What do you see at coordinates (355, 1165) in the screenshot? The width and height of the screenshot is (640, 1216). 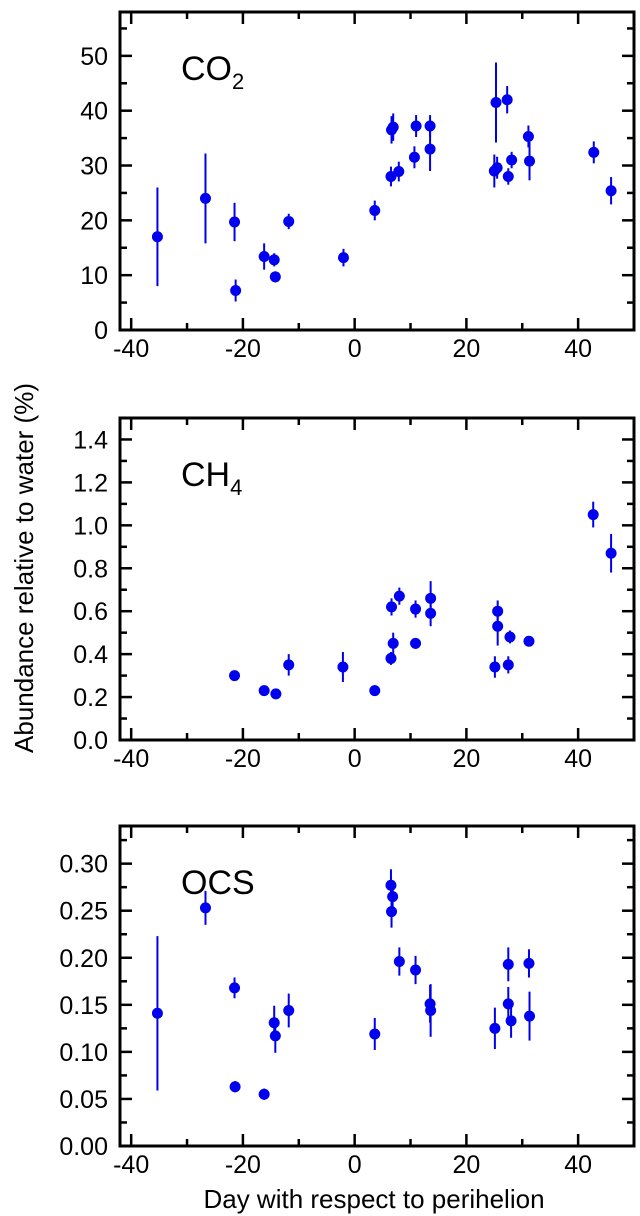 I see `ocs-x-tick-label: 0` at bounding box center [355, 1165].